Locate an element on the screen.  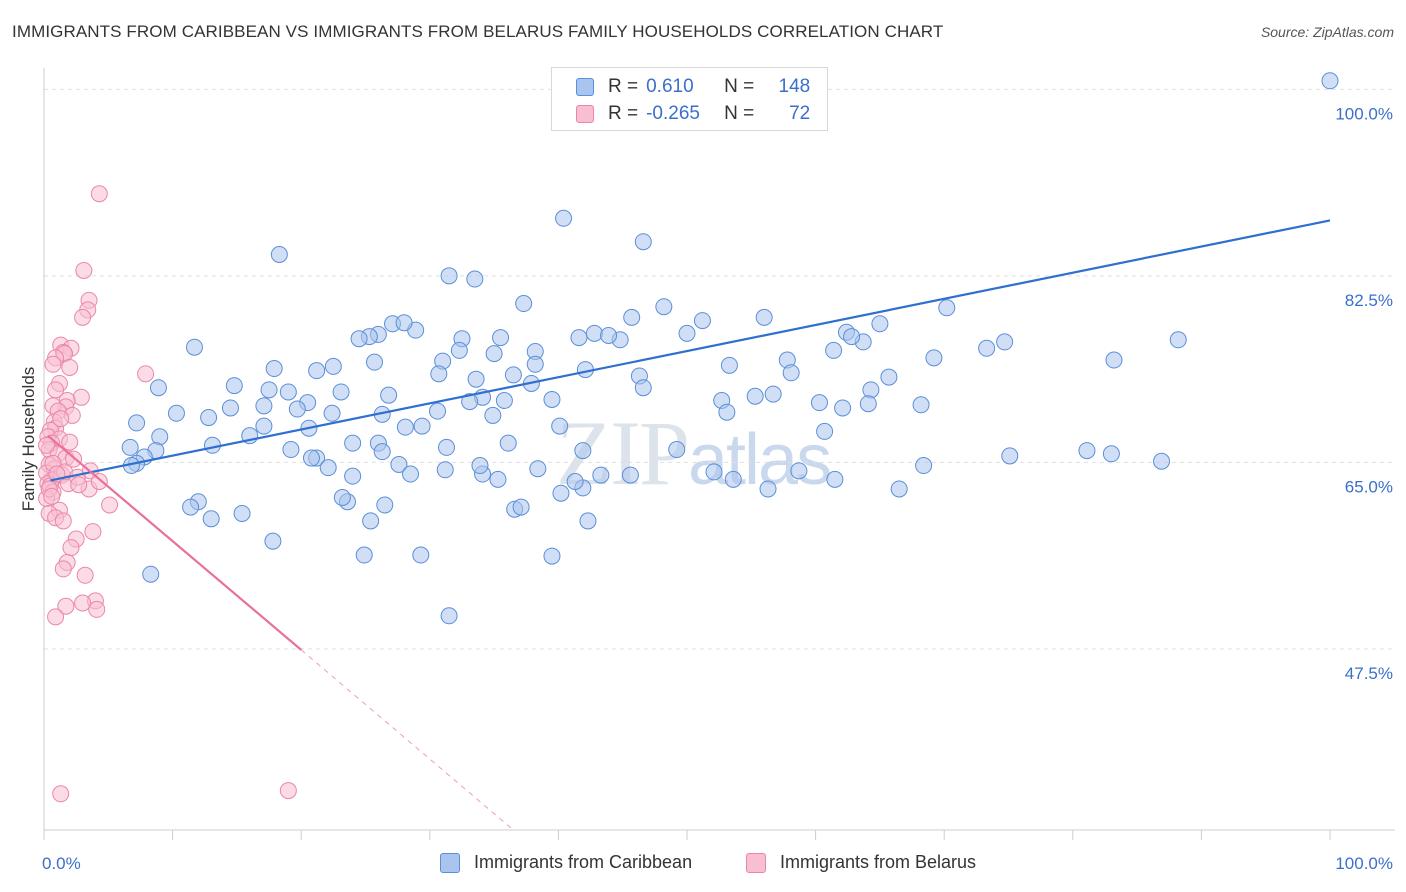
legend-item-belarus: Immigrants from Belarus is located at coordinates (861, 862).